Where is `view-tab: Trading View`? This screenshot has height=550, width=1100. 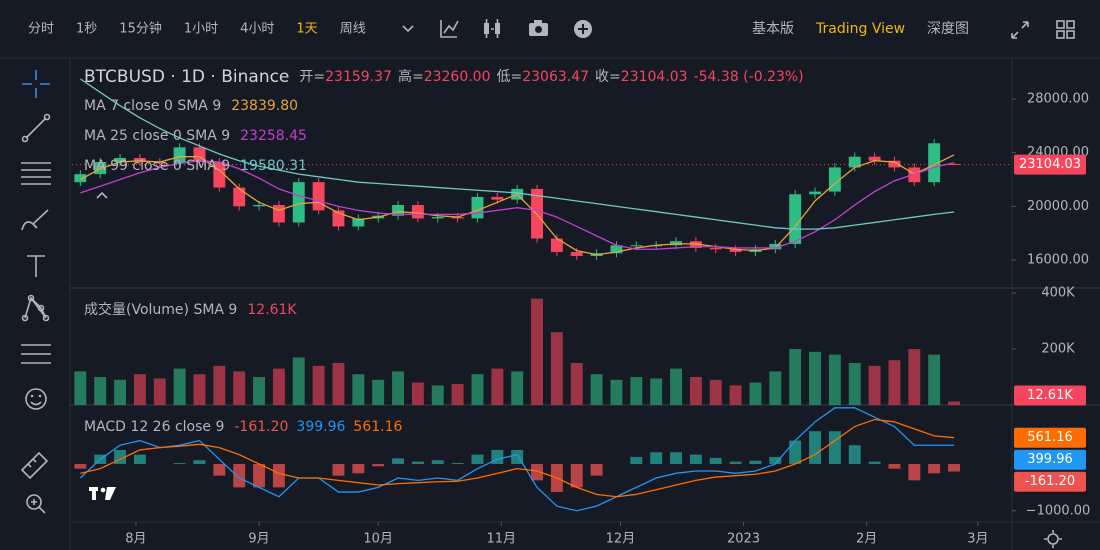 view-tab: Trading View is located at coordinates (860, 29).